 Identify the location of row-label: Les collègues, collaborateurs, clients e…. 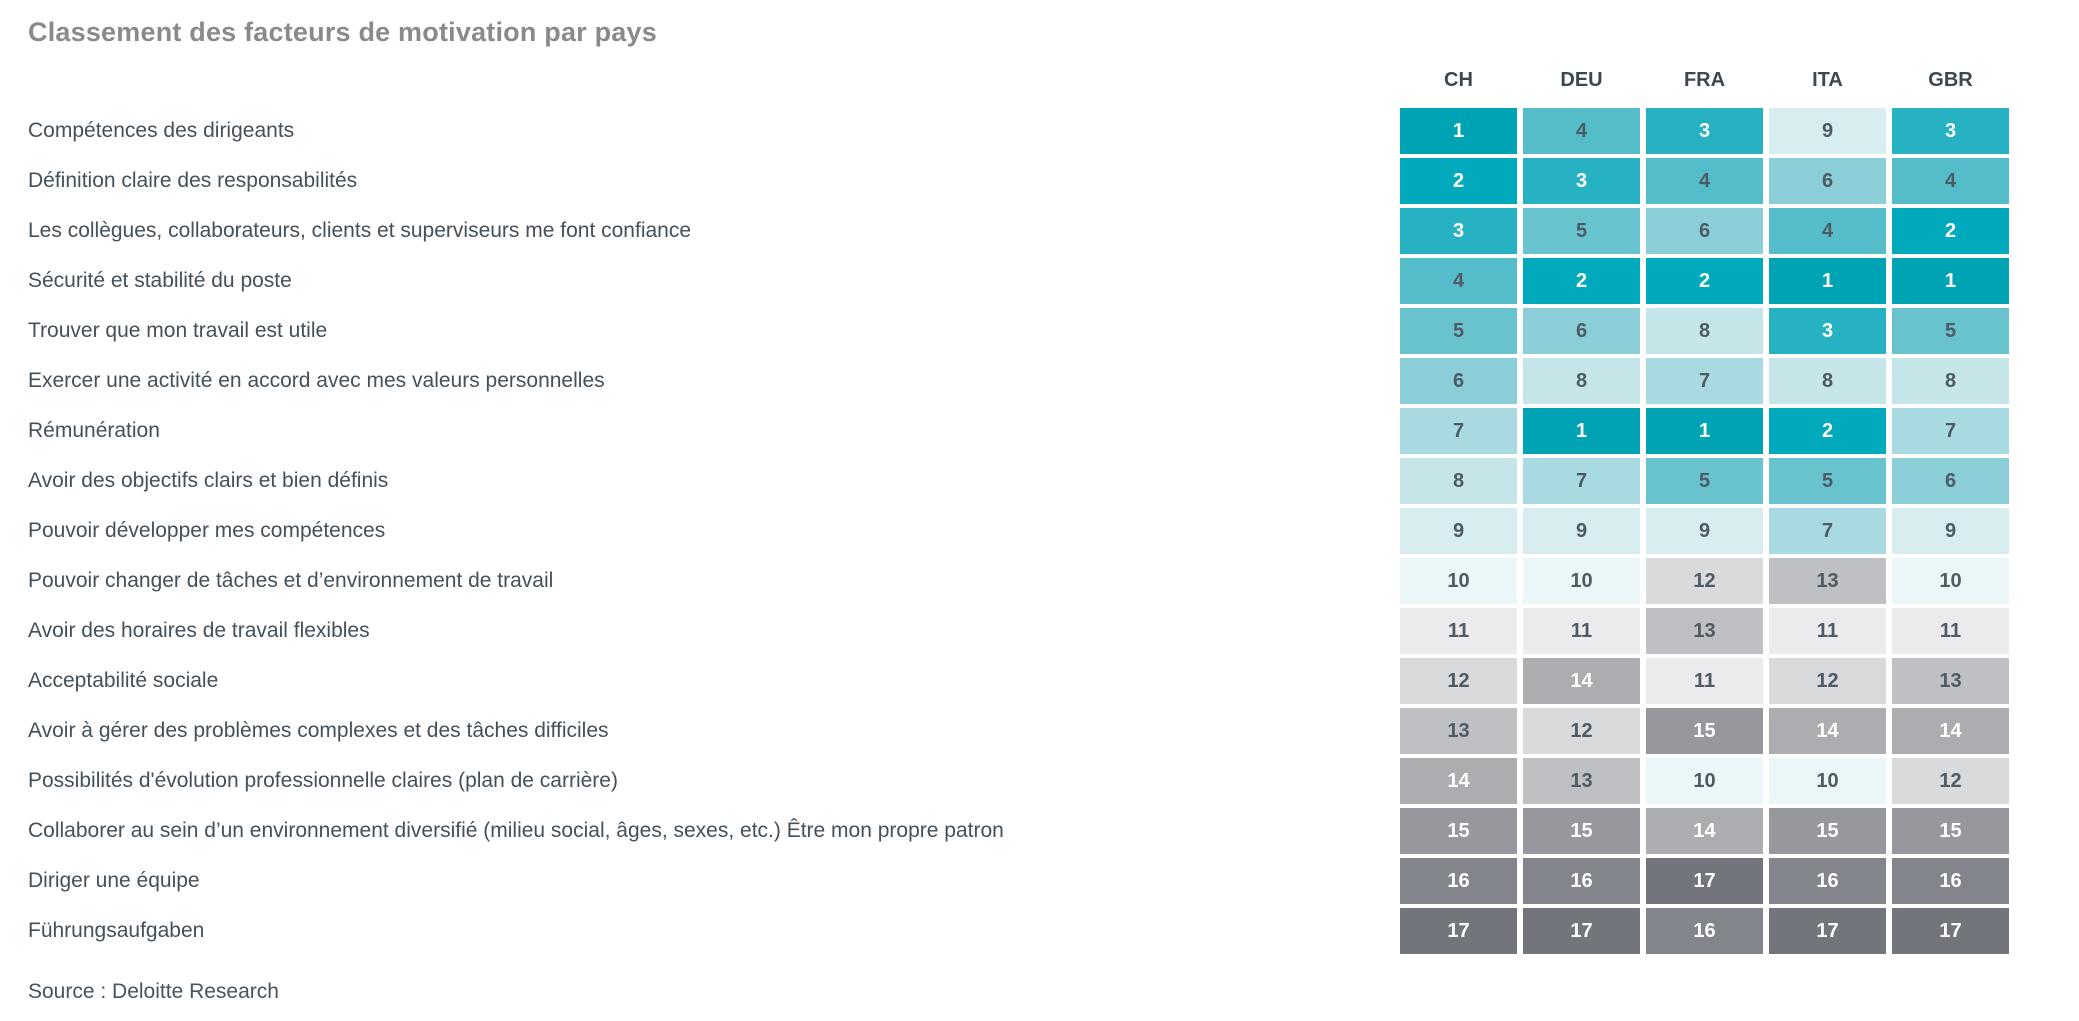
(360, 230).